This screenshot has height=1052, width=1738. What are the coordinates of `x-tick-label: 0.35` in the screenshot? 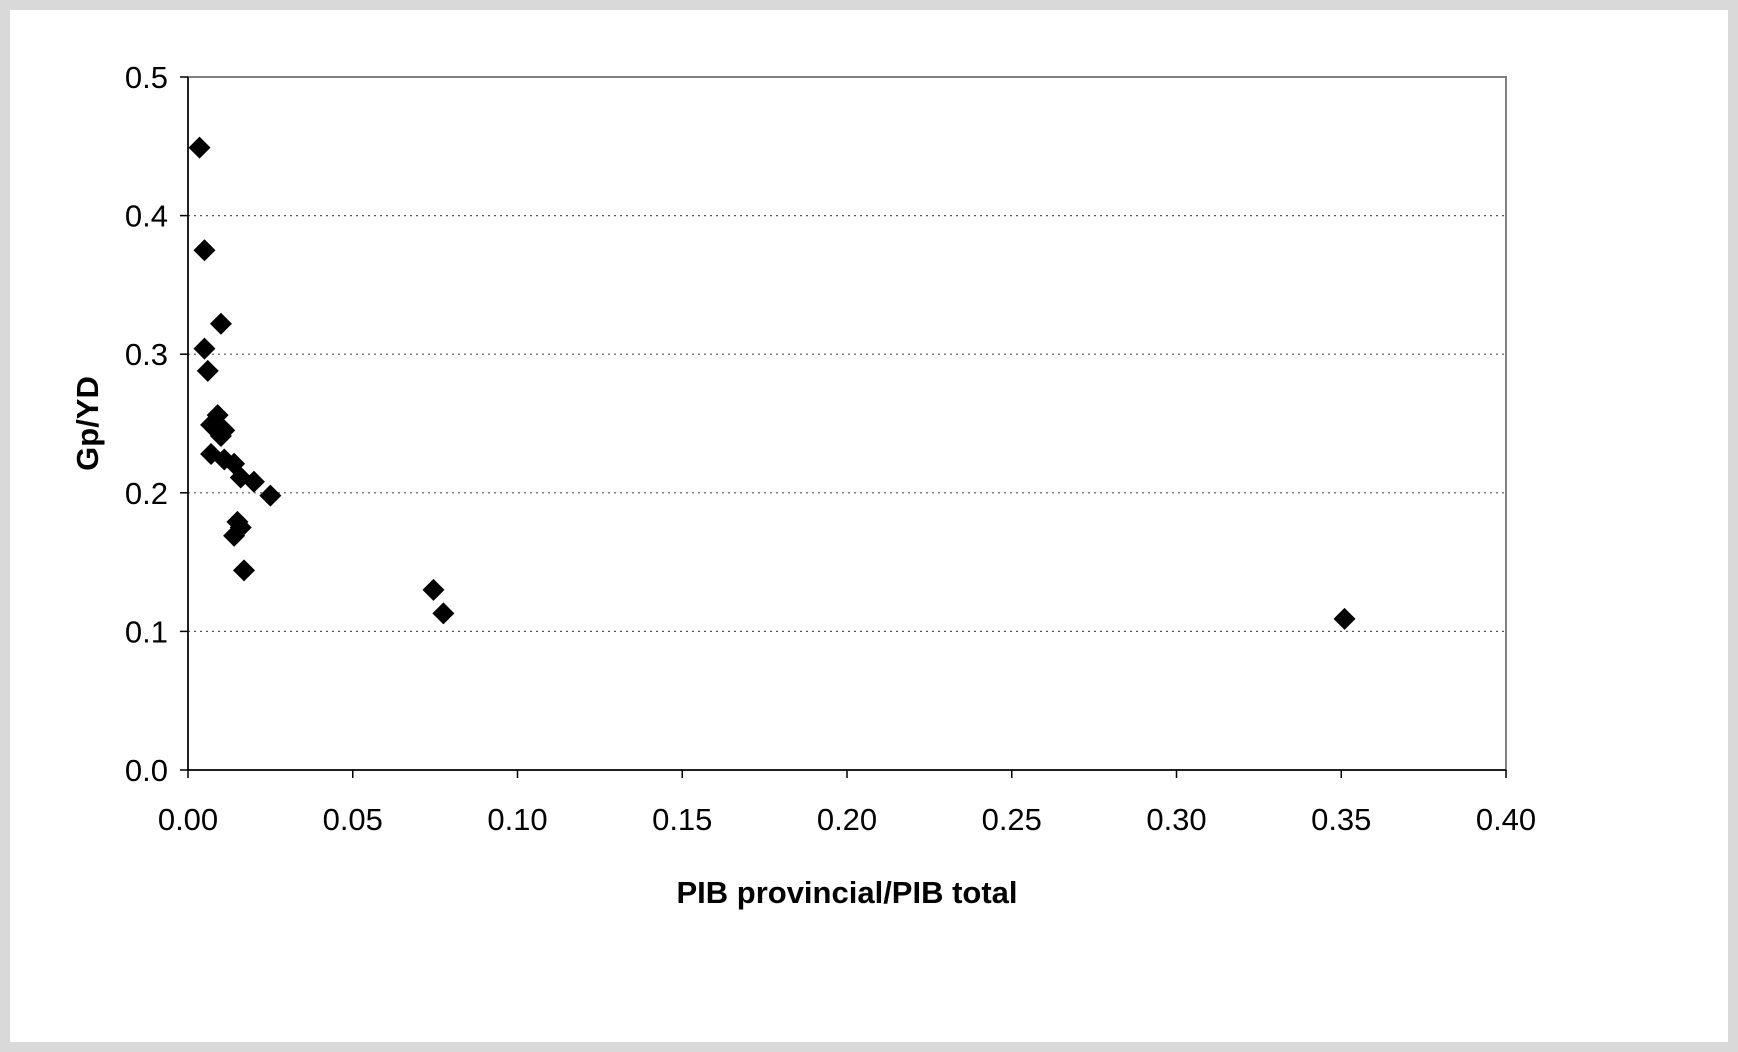 It's located at (1341, 819).